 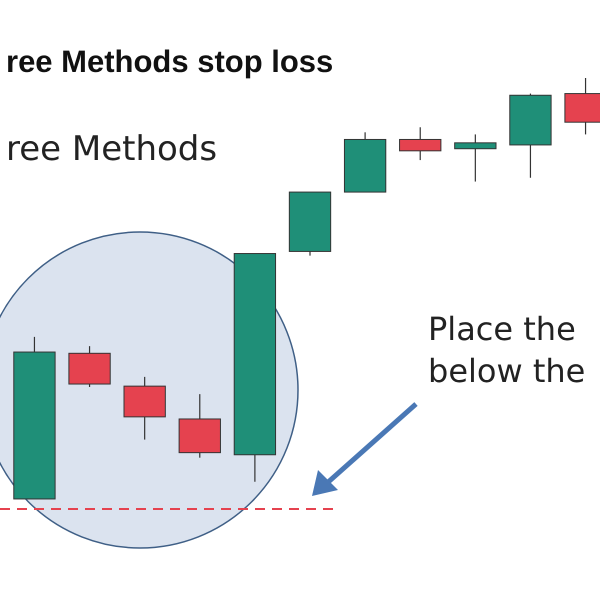 What do you see at coordinates (475, 158) in the screenshot?
I see `candlestick` at bounding box center [475, 158].